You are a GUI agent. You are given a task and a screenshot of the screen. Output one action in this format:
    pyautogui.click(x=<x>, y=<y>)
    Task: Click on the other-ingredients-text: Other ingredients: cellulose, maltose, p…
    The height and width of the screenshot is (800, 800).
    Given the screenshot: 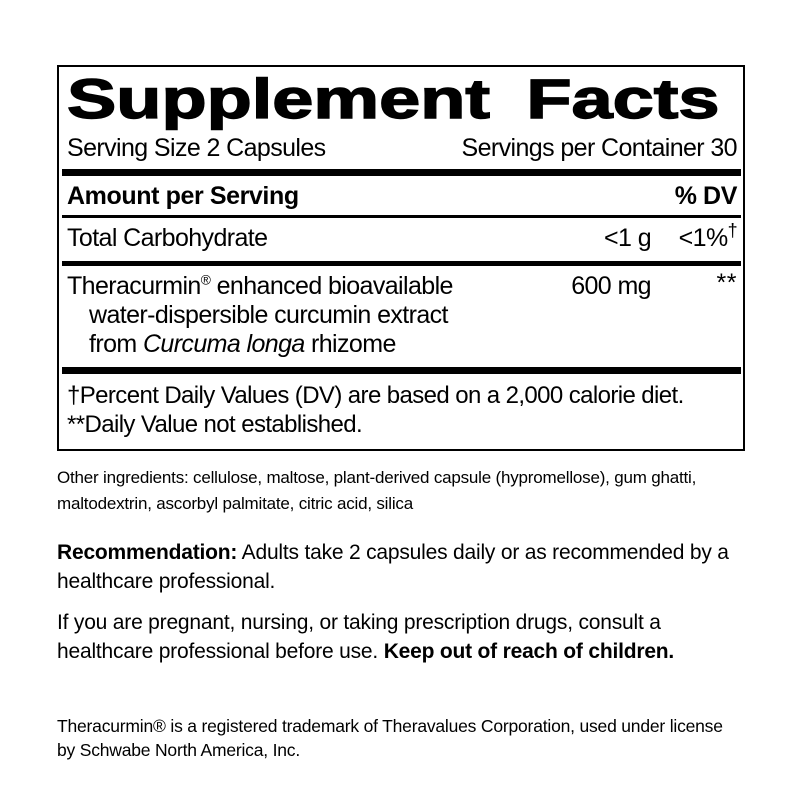 What is the action you would take?
    pyautogui.click(x=377, y=490)
    